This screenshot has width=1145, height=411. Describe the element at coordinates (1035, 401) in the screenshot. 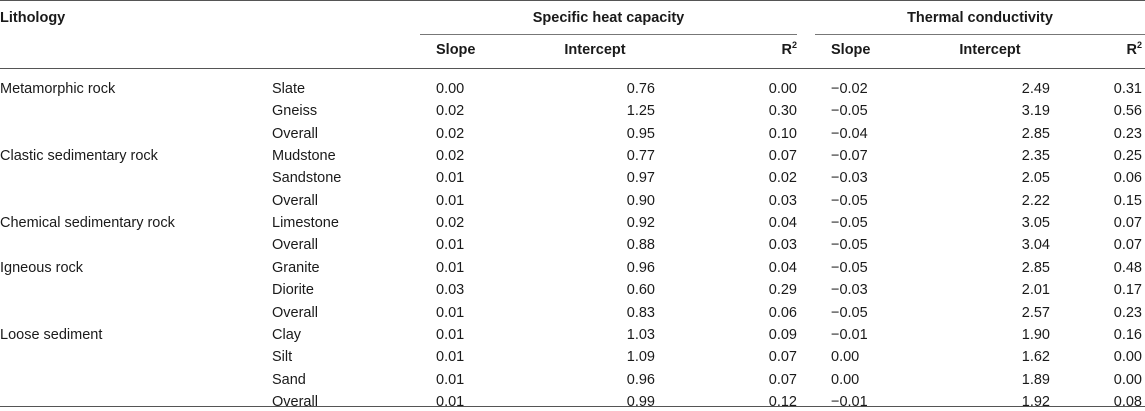

I see `tc-intercept-cell: 1.92` at that location.